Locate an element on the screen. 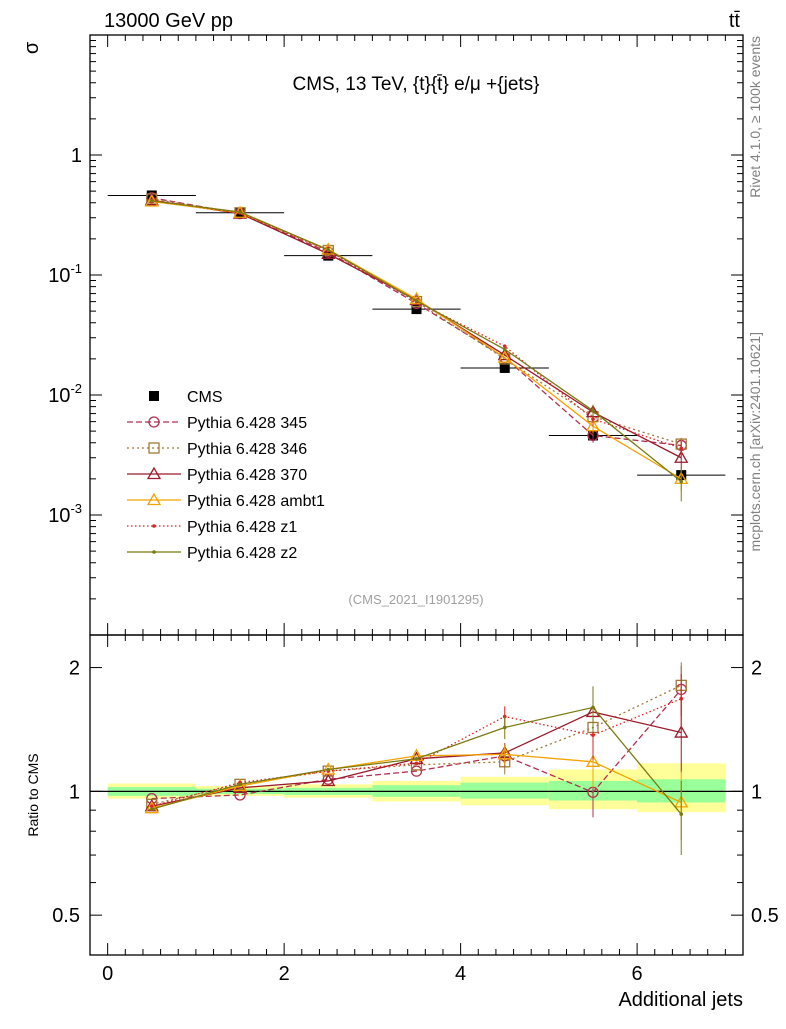 The height and width of the screenshot is (1029, 786). legend-item-pythia-6-428-ambt1: Pythia 6.428 ambt1 is located at coordinates (226, 501).